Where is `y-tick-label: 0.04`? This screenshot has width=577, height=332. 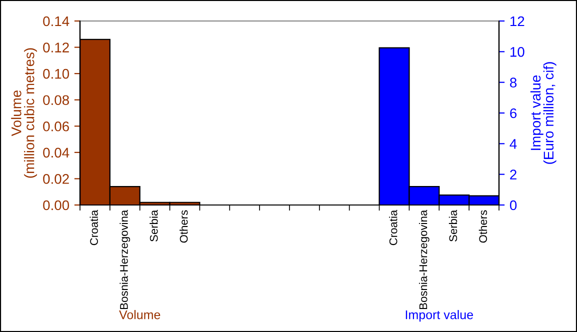 y-tick-label: 0.04 is located at coordinates (56, 153).